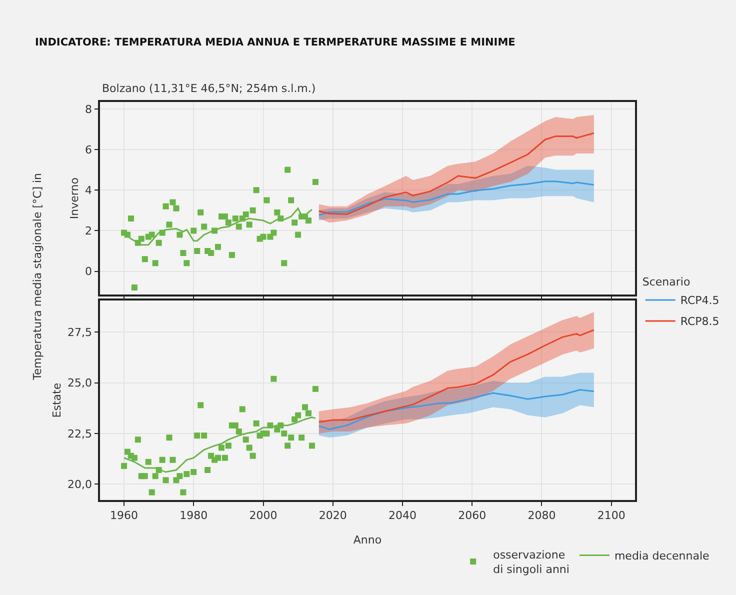 The width and height of the screenshot is (736, 595). What do you see at coordinates (472, 515) in the screenshot?
I see `x-tick-label: 2060` at bounding box center [472, 515].